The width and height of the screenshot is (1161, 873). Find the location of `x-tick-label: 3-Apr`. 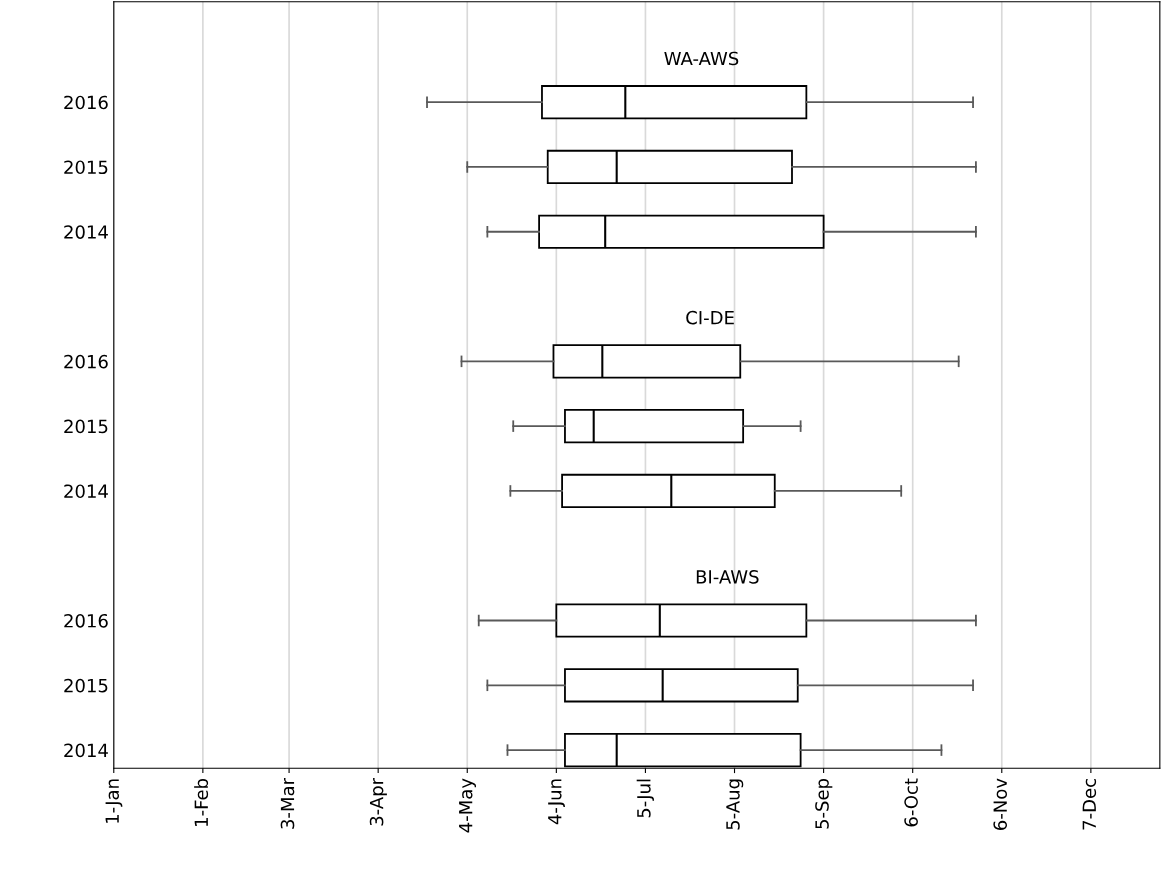

x-tick-label: 3-Apr is located at coordinates (378, 801).